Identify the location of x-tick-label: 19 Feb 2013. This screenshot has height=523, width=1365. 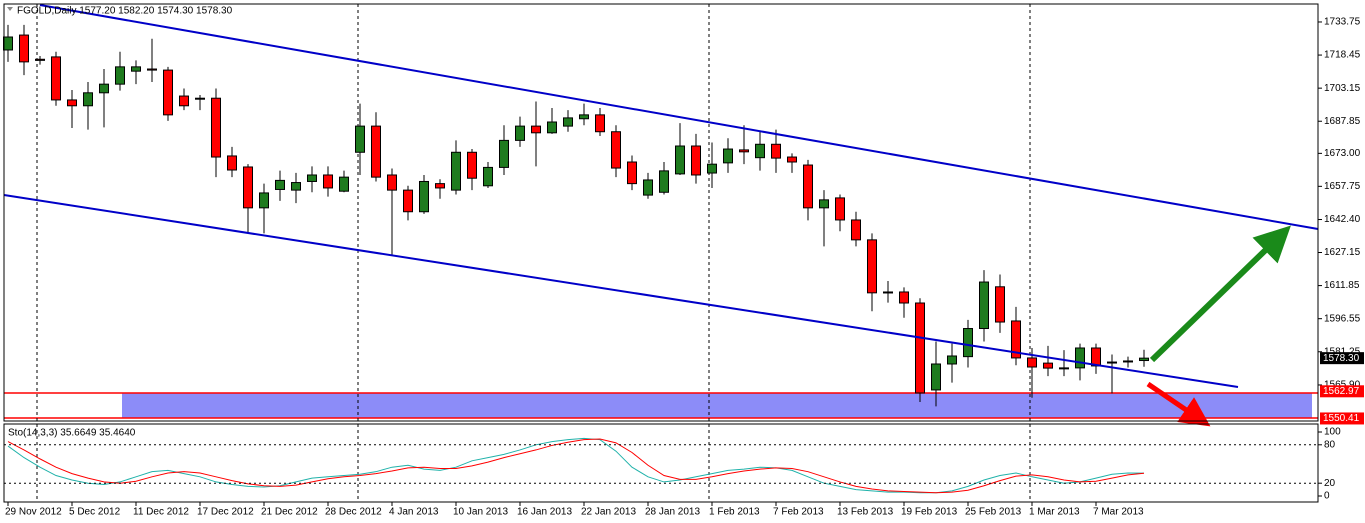
(929, 512).